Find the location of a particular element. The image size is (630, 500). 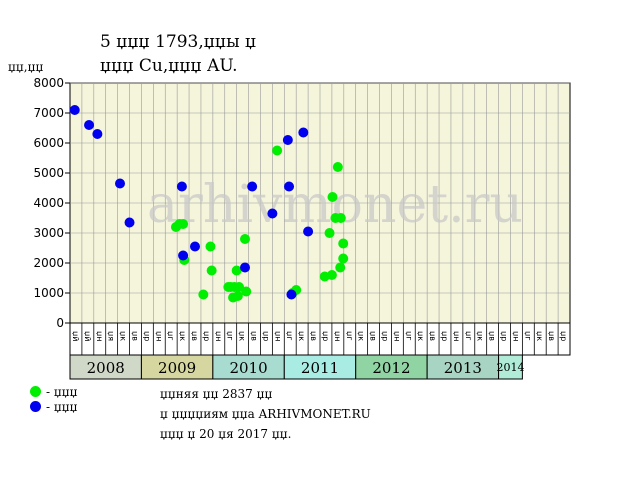

month-label-12: џн is located at coordinates (218, 336).